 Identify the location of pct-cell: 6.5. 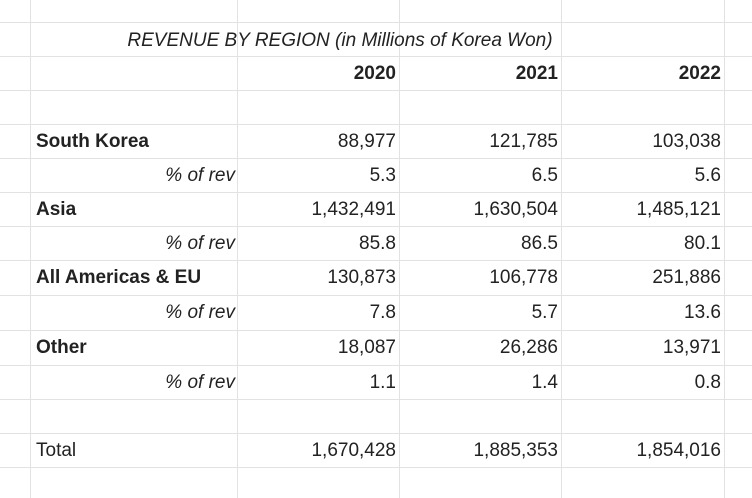
(544, 175).